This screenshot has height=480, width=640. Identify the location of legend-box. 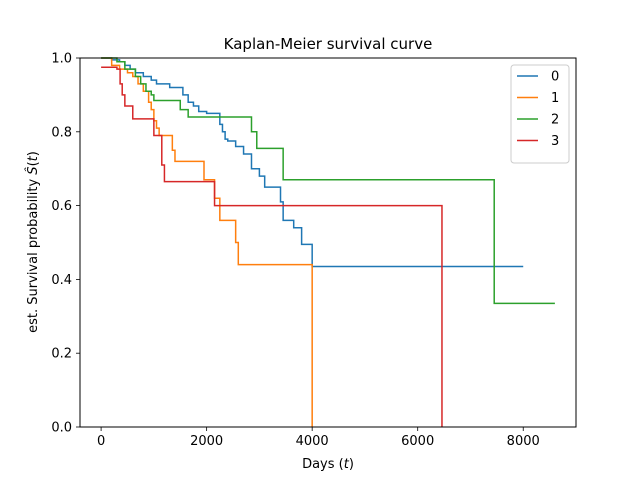
(540, 114).